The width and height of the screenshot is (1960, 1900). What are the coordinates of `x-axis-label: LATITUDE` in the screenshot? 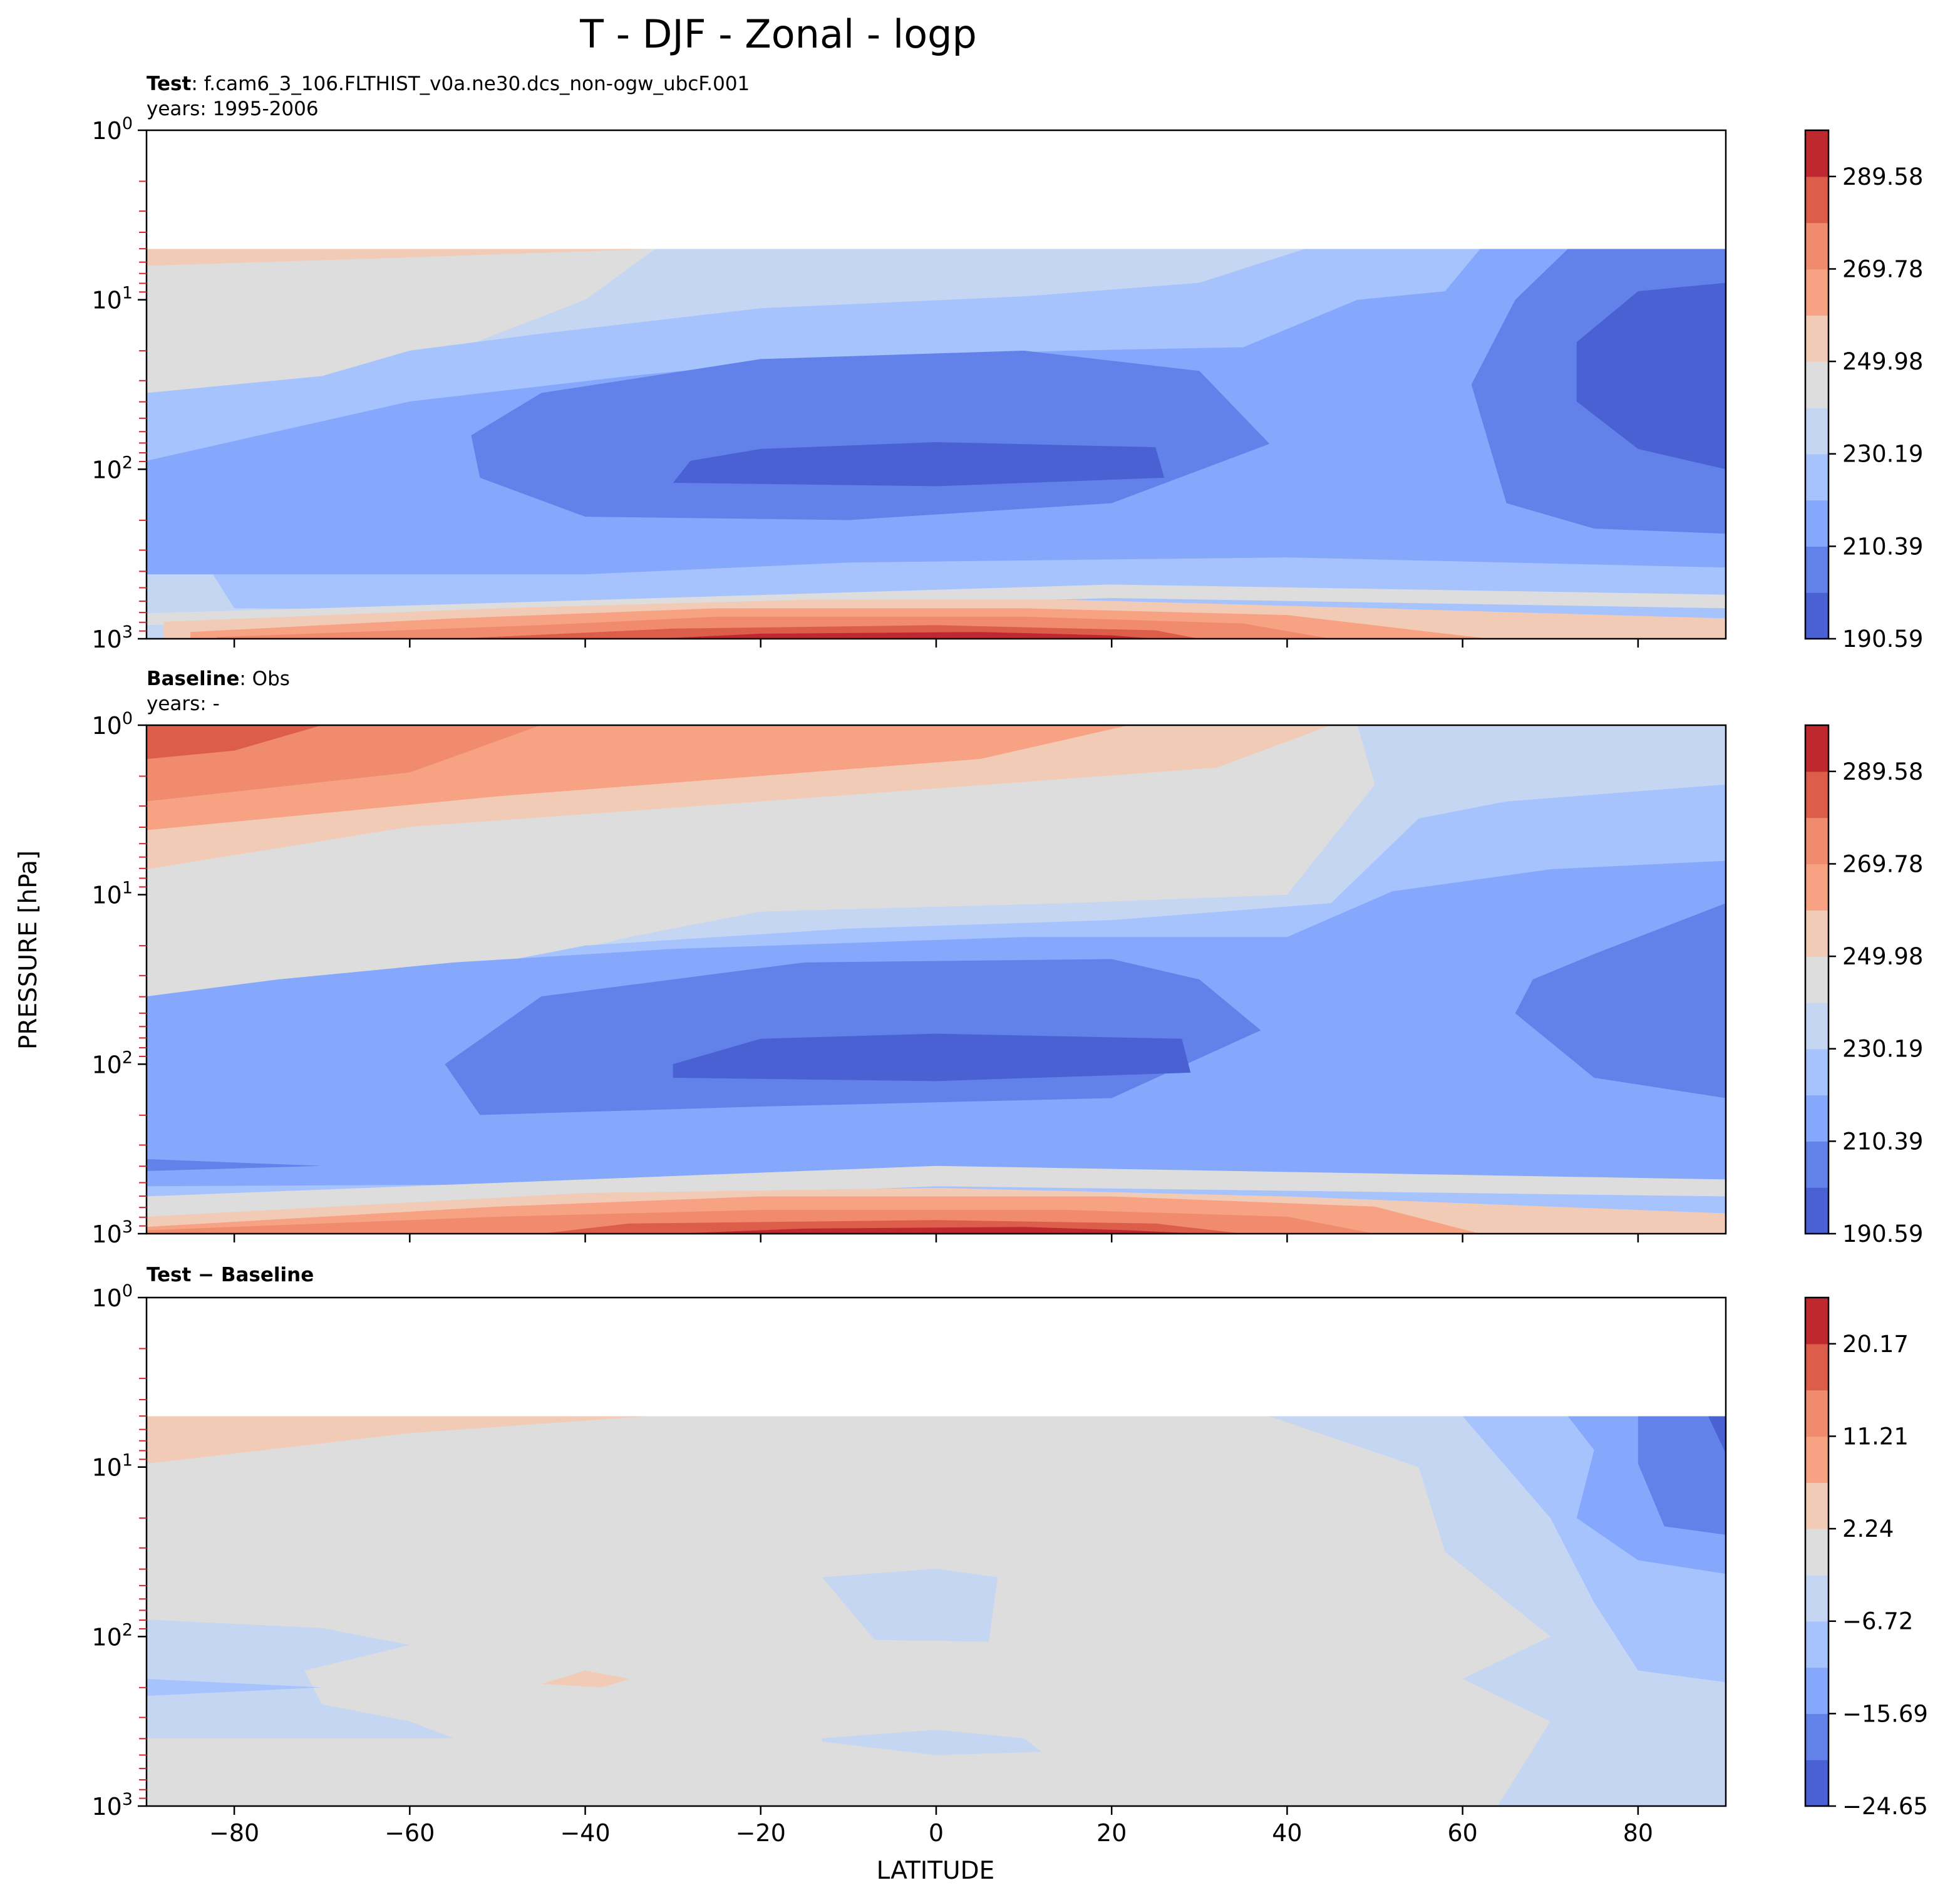 It's located at (936, 1871).